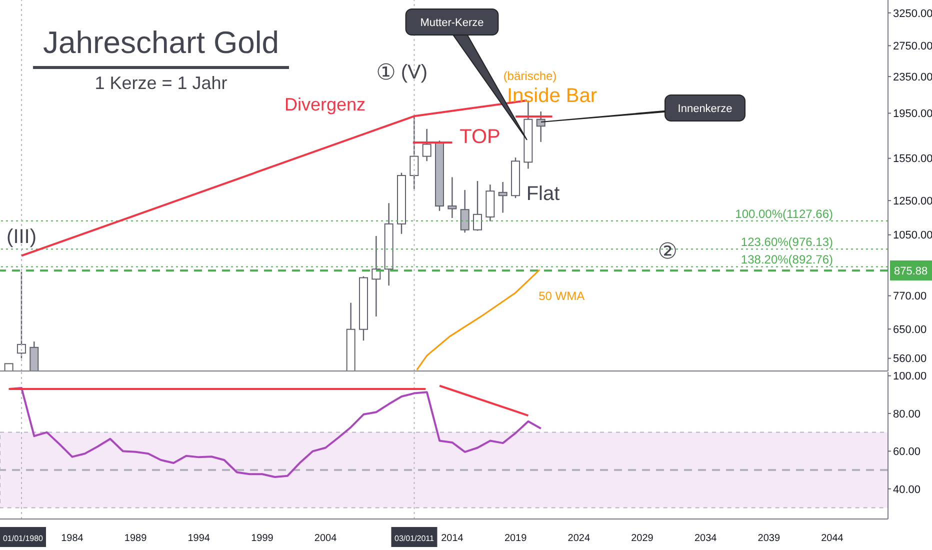 Image resolution: width=932 pixels, height=550 pixels. I want to click on x-tick-label: 1999, so click(262, 538).